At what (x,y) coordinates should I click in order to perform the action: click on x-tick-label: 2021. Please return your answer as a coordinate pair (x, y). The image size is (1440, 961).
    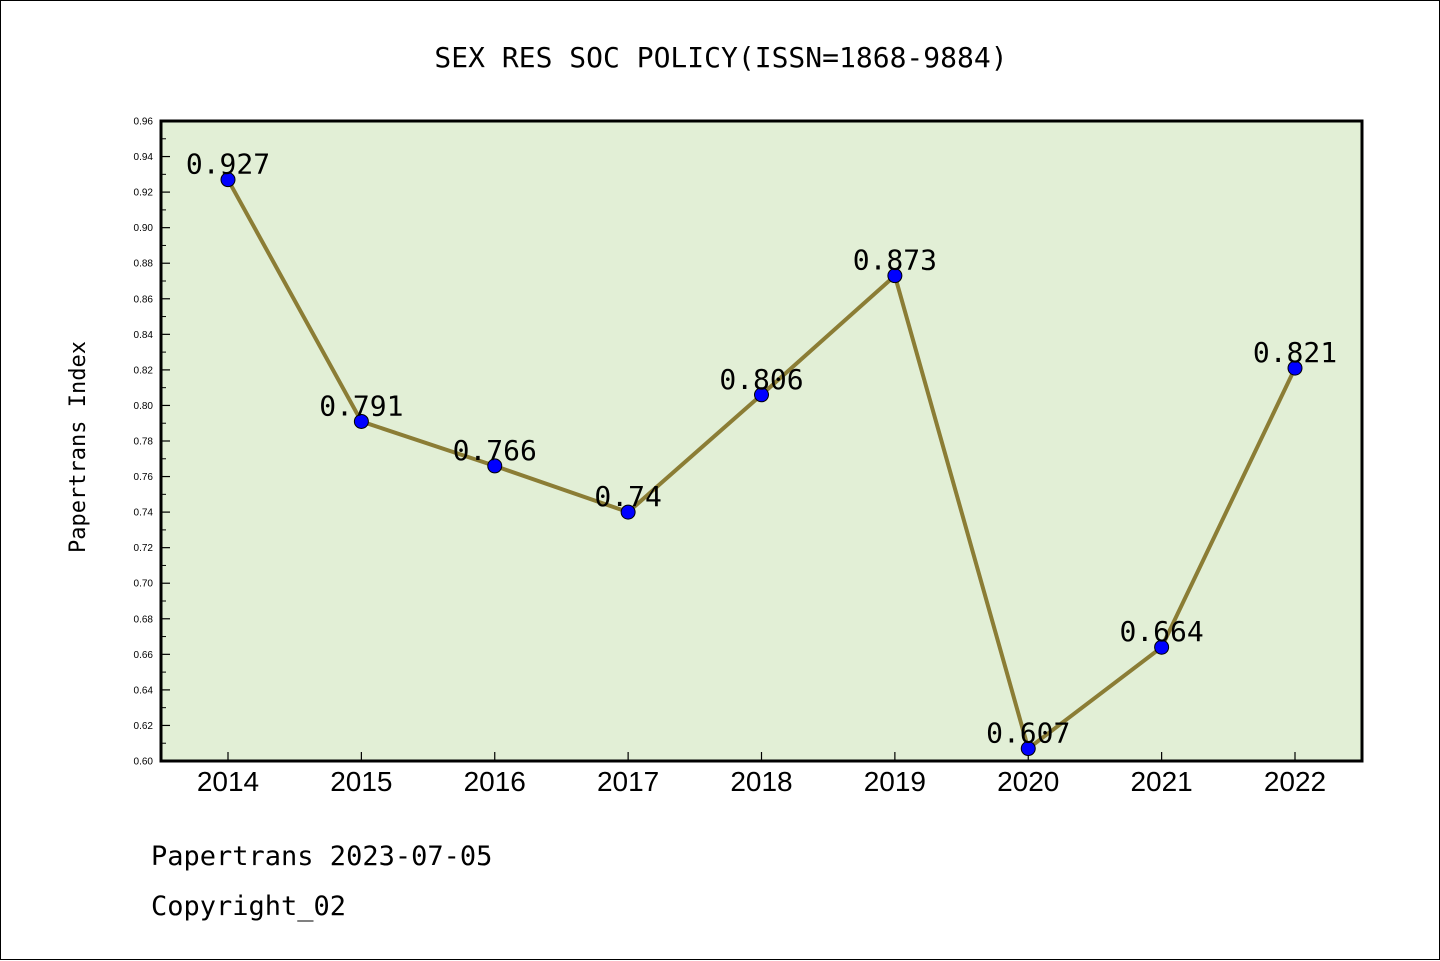
    Looking at the image, I should click on (1161, 781).